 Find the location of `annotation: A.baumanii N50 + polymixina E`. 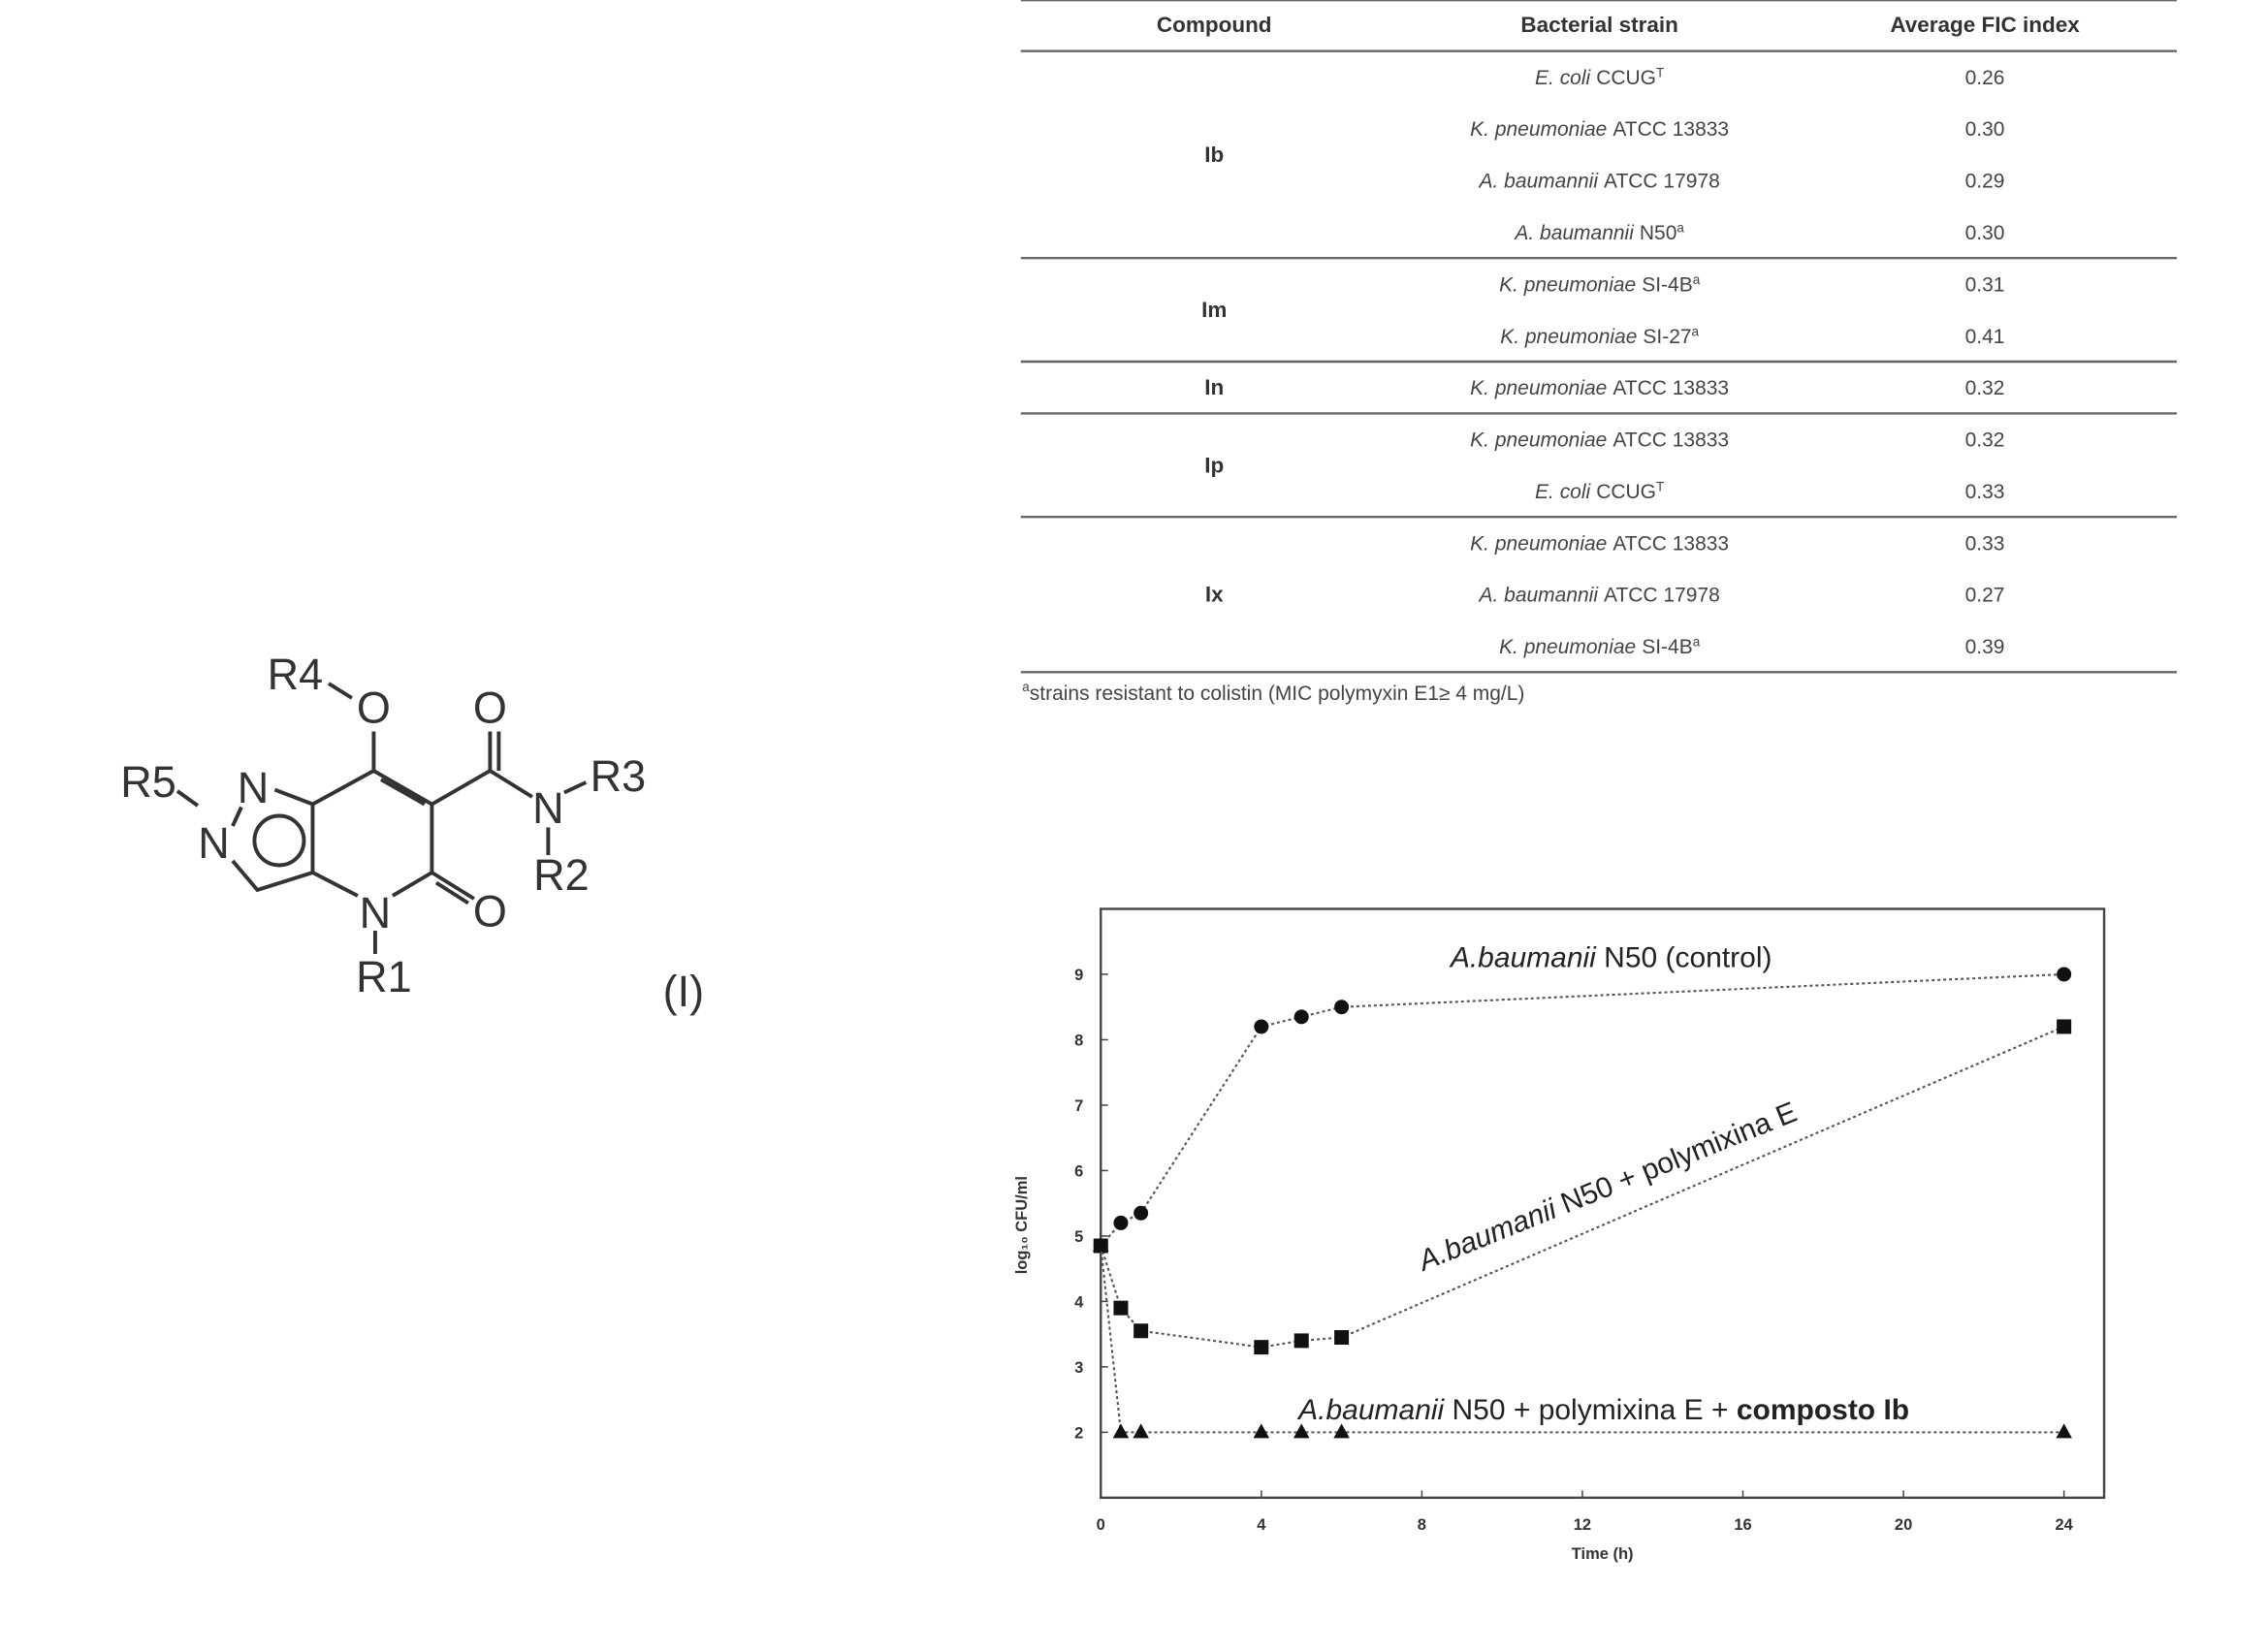

annotation: A.baumanii N50 + polymixina E is located at coordinates (1606, 1187).